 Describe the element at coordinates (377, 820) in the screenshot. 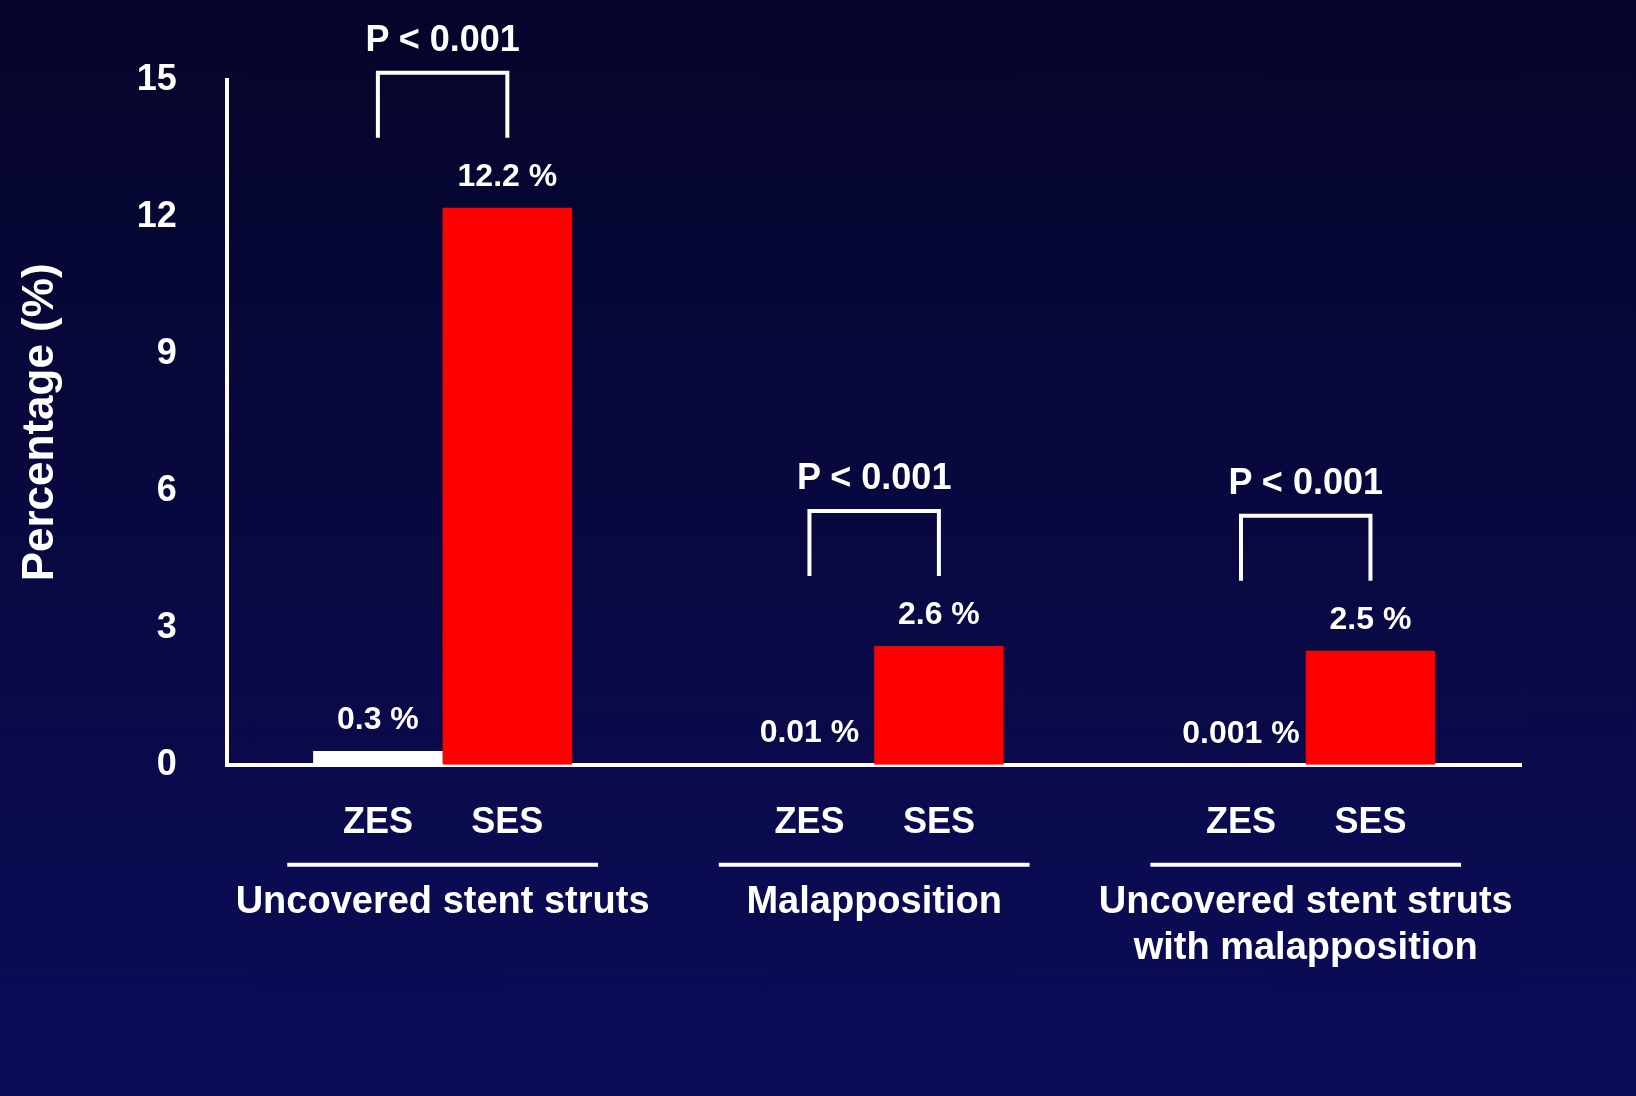

I see `series-label: ZES` at that location.